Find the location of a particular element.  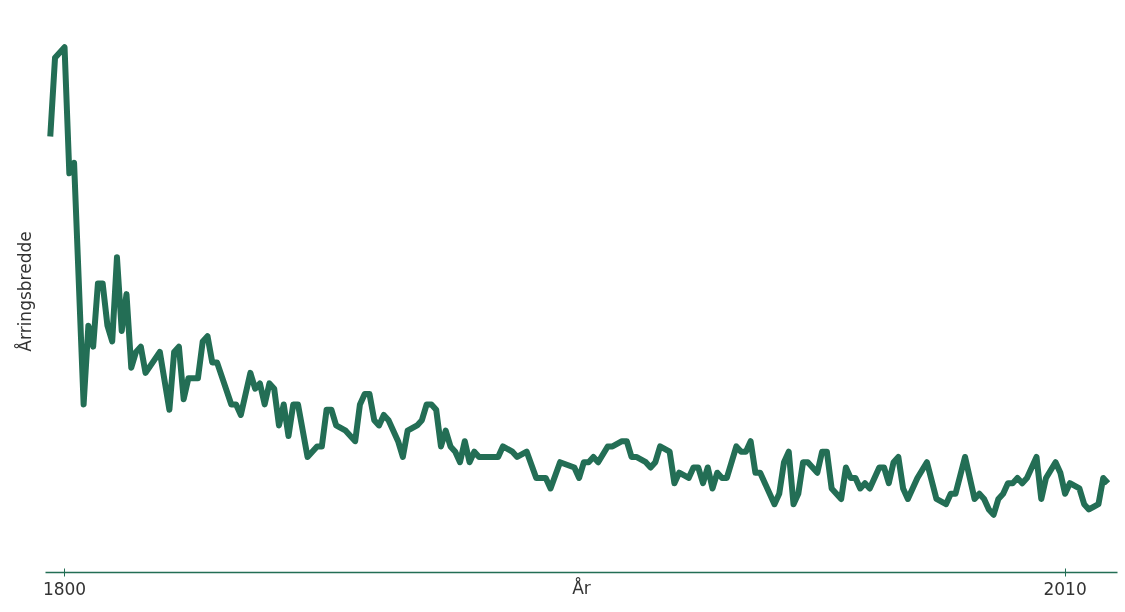

x-tick-label: 2010 is located at coordinates (1065, 588).